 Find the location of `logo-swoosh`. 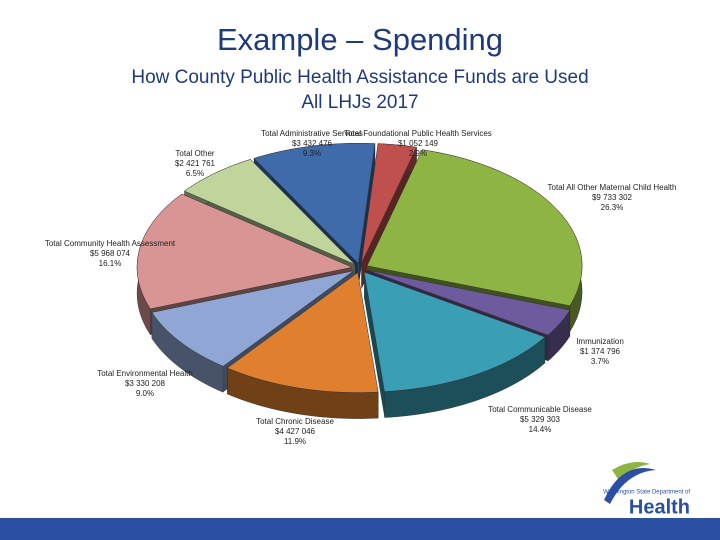

logo-swoosh is located at coordinates (630, 486).